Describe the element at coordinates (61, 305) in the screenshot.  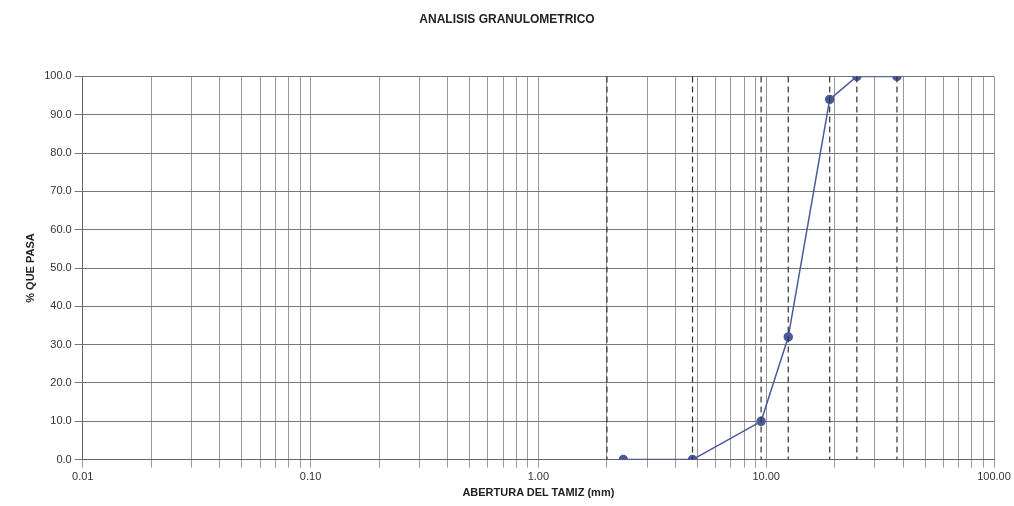
I see `y-tick-label: 40.0` at that location.